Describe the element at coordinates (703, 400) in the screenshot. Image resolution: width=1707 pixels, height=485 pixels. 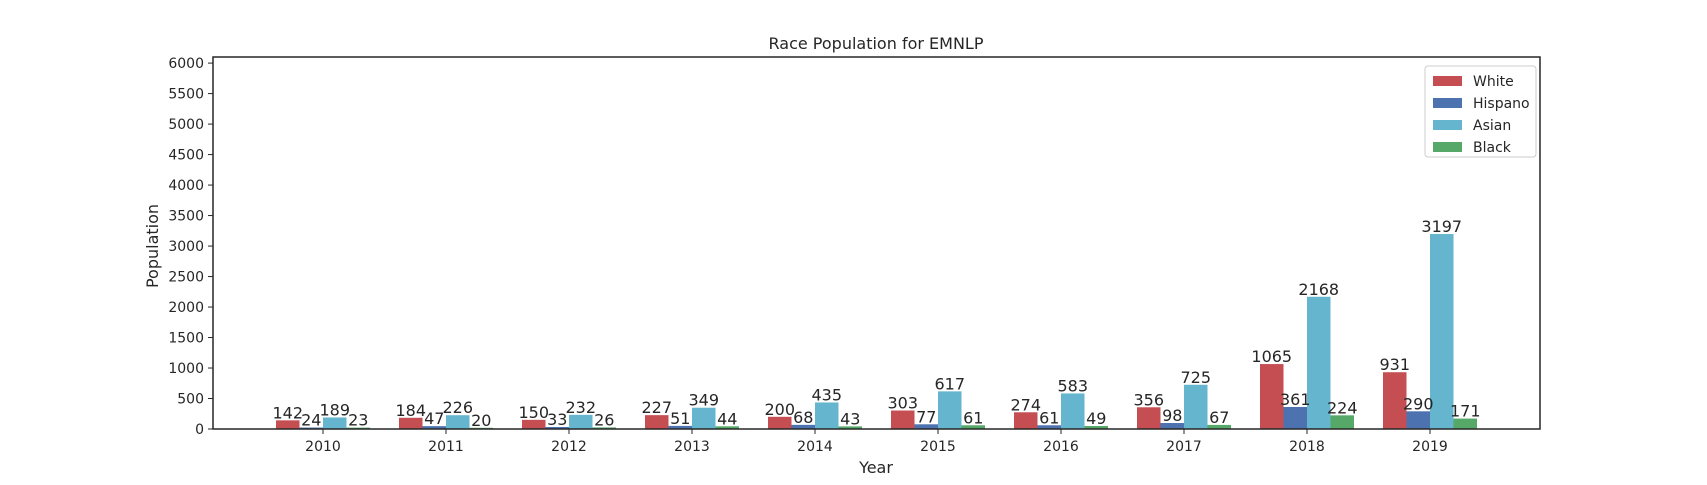
I see `bar-value-label: 349` at that location.